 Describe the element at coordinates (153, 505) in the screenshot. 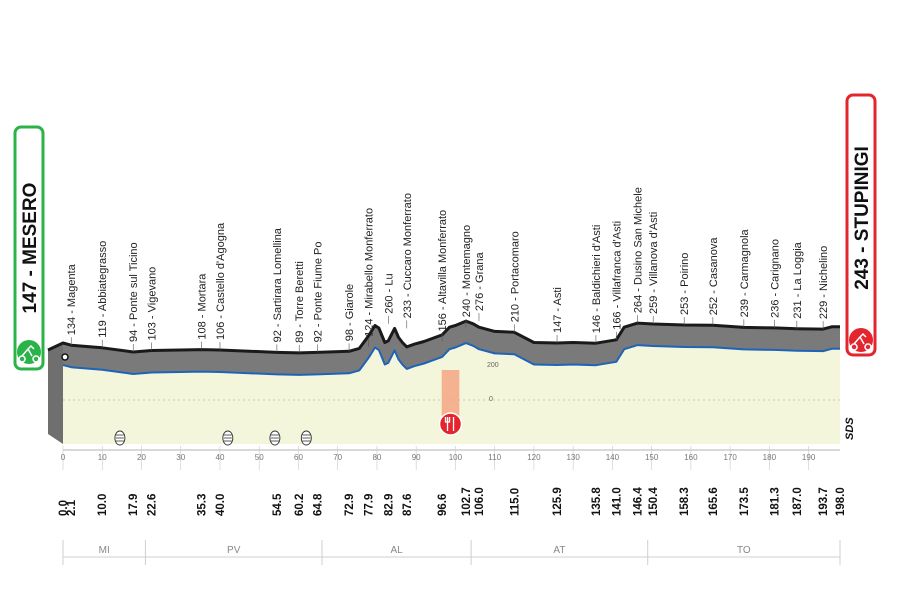

I see `waypoint-km-label: 22.6` at that location.